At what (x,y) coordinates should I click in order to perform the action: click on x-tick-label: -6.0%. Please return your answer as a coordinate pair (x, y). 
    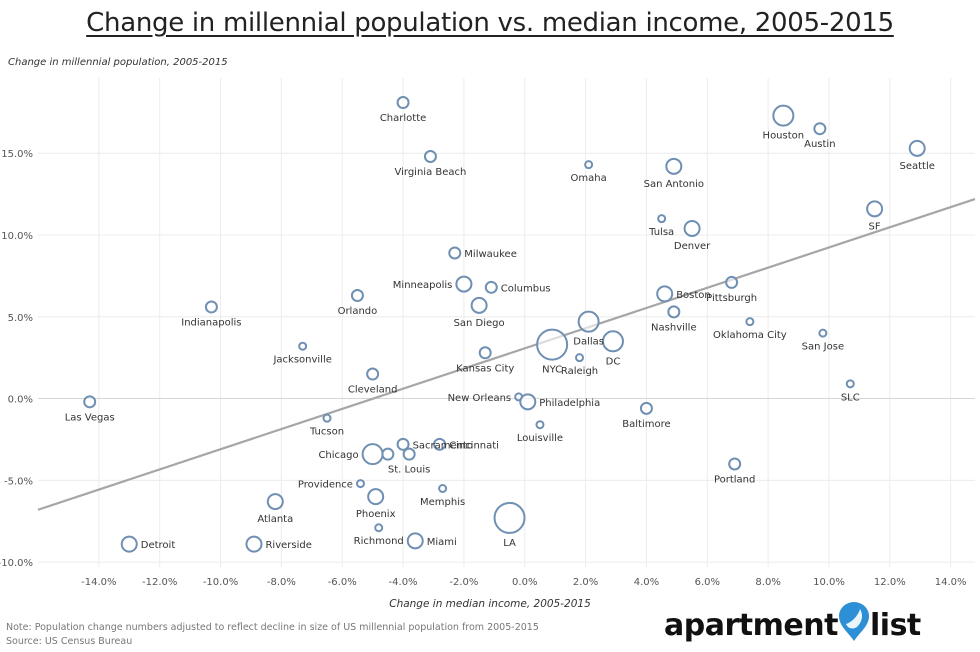
    Looking at the image, I should click on (342, 582).